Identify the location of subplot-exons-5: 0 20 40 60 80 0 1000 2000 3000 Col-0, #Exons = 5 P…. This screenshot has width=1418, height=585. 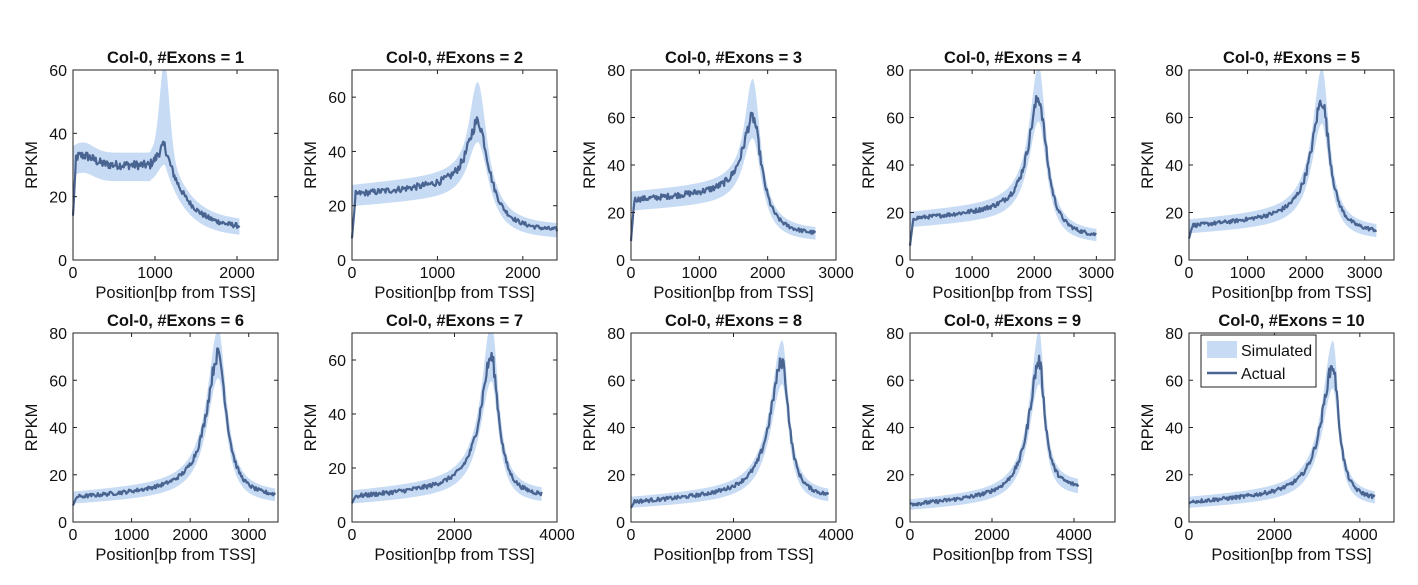
(1267, 175).